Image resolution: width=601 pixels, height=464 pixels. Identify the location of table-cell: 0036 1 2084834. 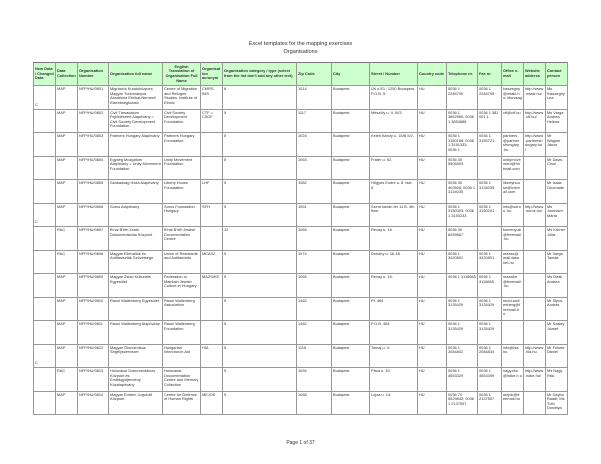
(489, 355).